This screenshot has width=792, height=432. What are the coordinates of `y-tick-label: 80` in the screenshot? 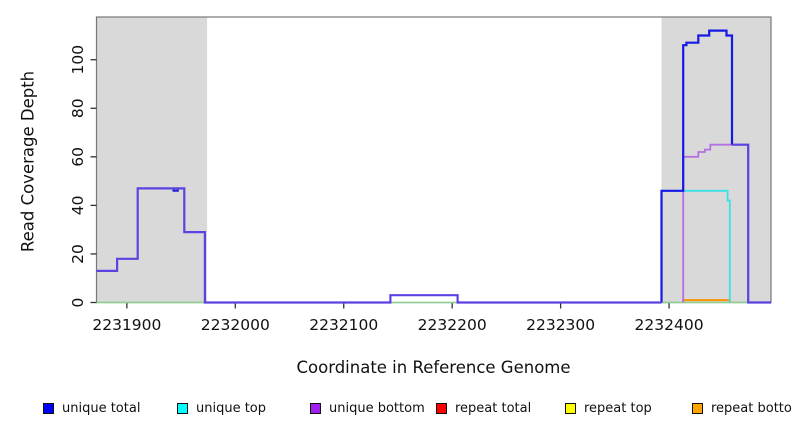 It's located at (78, 108).